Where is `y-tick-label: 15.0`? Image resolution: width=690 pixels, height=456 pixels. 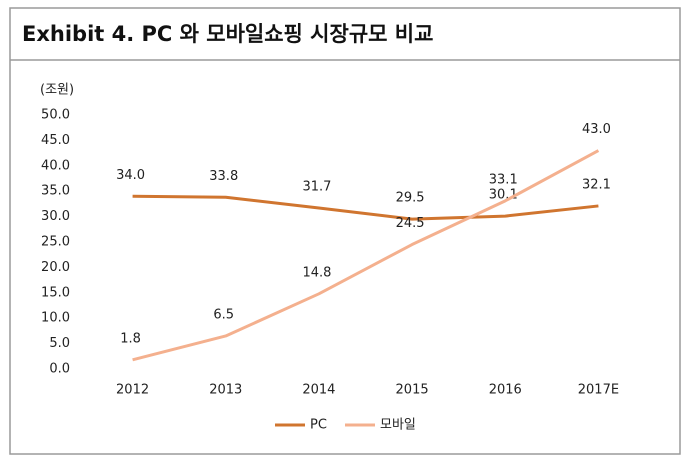 y-tick-label: 15.0 is located at coordinates (55, 292).